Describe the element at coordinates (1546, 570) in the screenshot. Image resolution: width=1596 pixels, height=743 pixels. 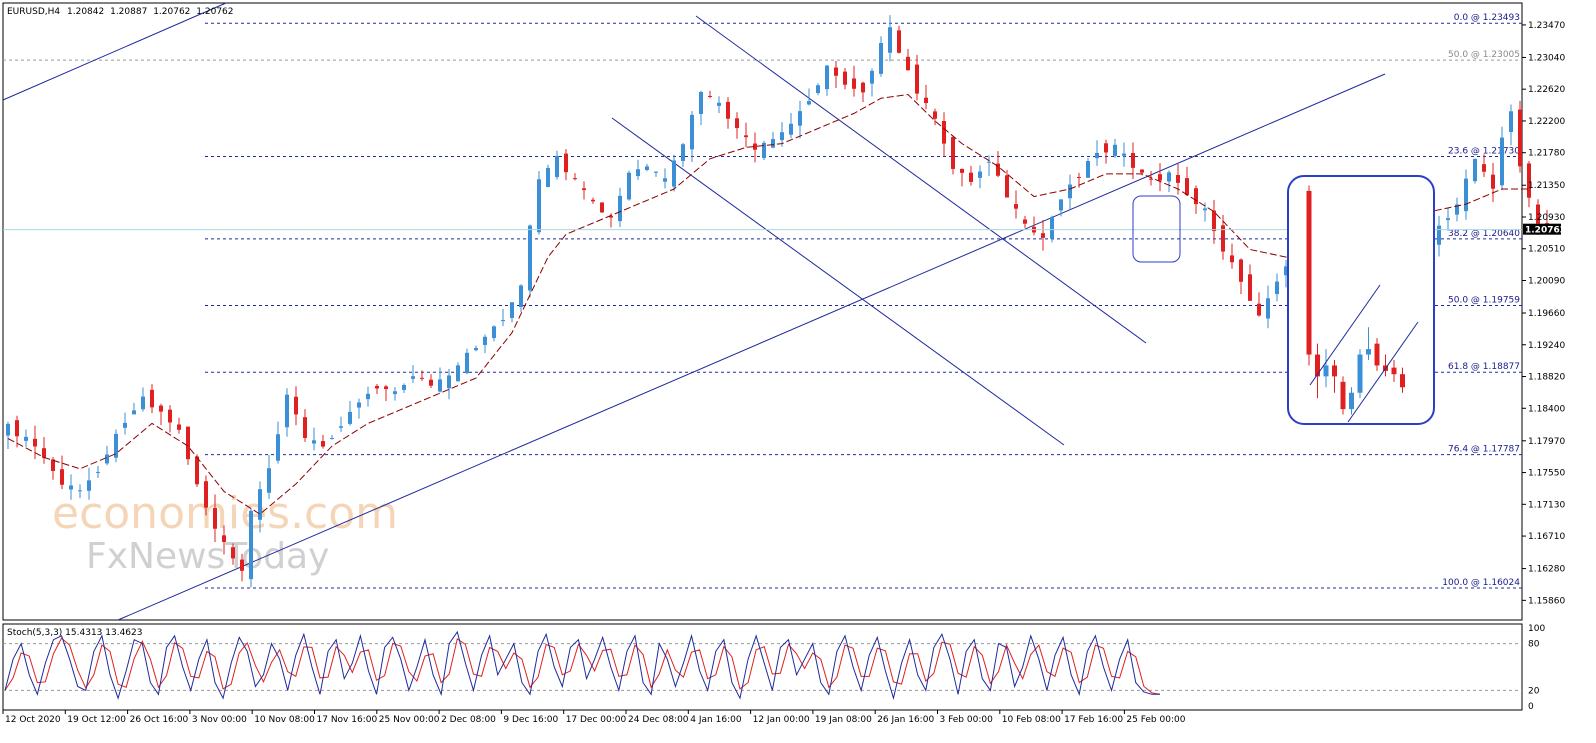
I see `y-tick-label: 1.16280` at that location.